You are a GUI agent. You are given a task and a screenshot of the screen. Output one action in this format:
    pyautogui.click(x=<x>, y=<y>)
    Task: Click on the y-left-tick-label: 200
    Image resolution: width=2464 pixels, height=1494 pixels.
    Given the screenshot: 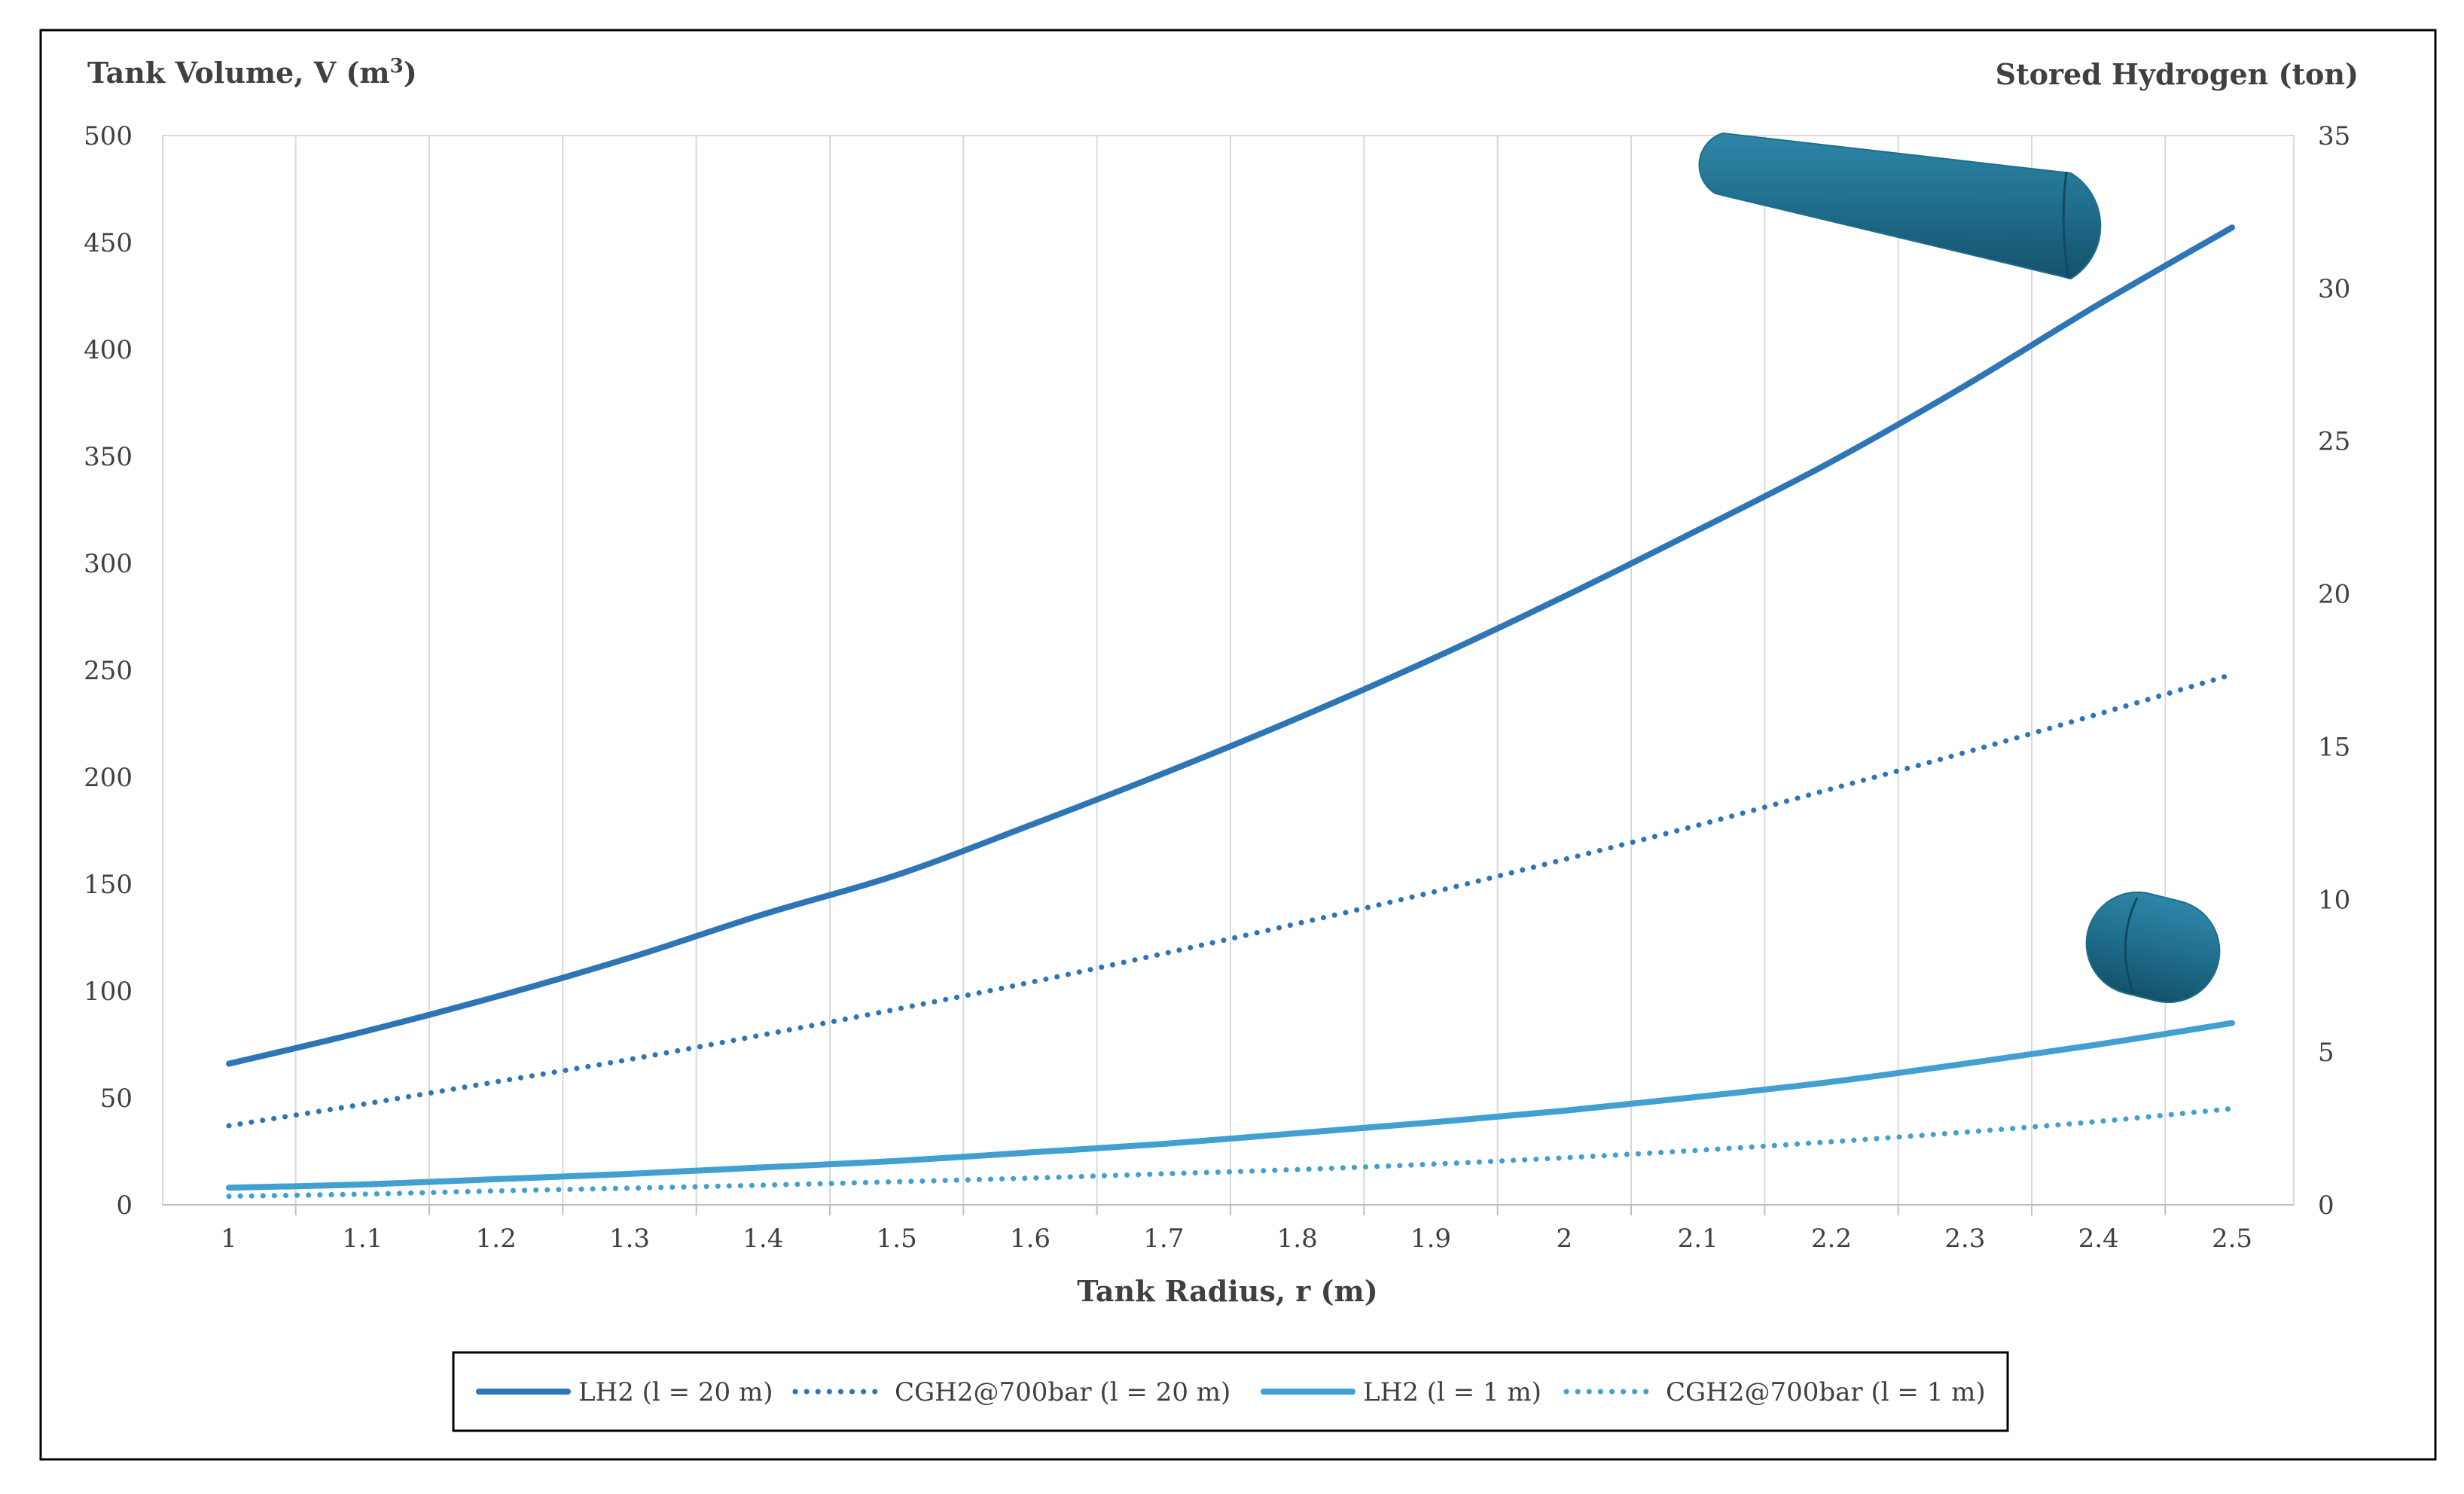 What is the action you would take?
    pyautogui.click(x=109, y=778)
    